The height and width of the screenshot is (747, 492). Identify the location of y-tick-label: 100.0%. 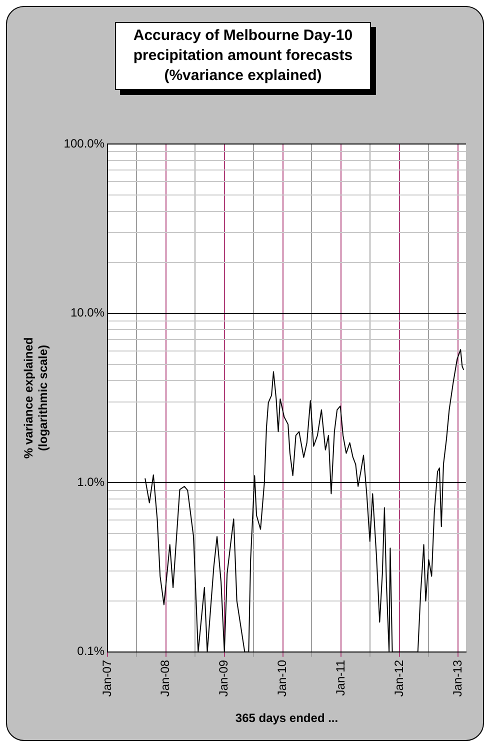
(84, 143).